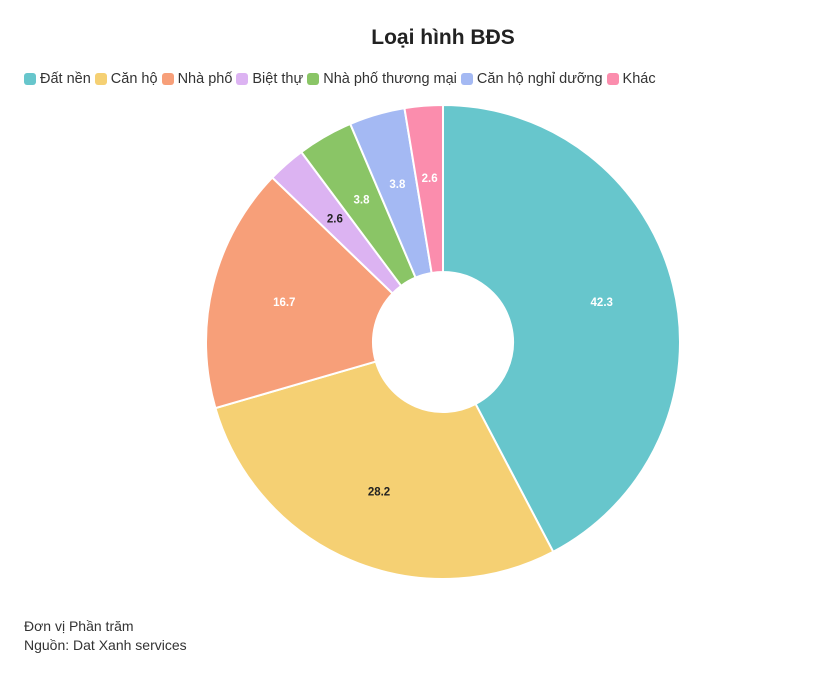 Image resolution: width=838 pixels, height=675 pixels. Describe the element at coordinates (362, 200) in the screenshot. I see `data-label-nha-pho-thuong-mai: 3.8` at that location.